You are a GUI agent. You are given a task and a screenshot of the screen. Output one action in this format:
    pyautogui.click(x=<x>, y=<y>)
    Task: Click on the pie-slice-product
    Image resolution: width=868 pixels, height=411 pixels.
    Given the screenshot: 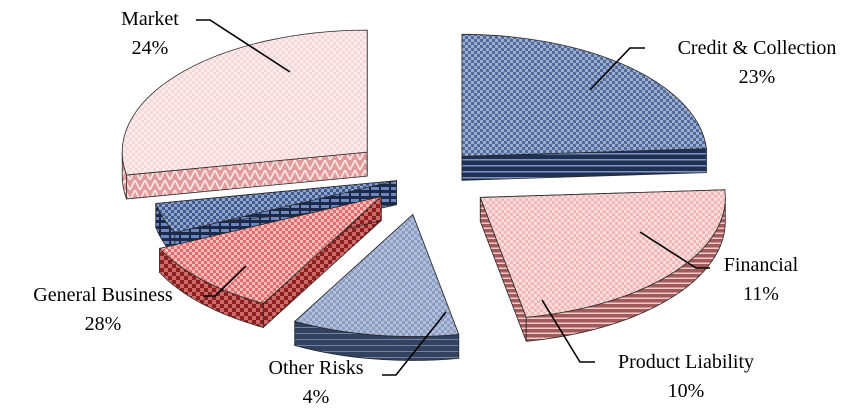 What is the action you would take?
    pyautogui.click(x=270, y=262)
    